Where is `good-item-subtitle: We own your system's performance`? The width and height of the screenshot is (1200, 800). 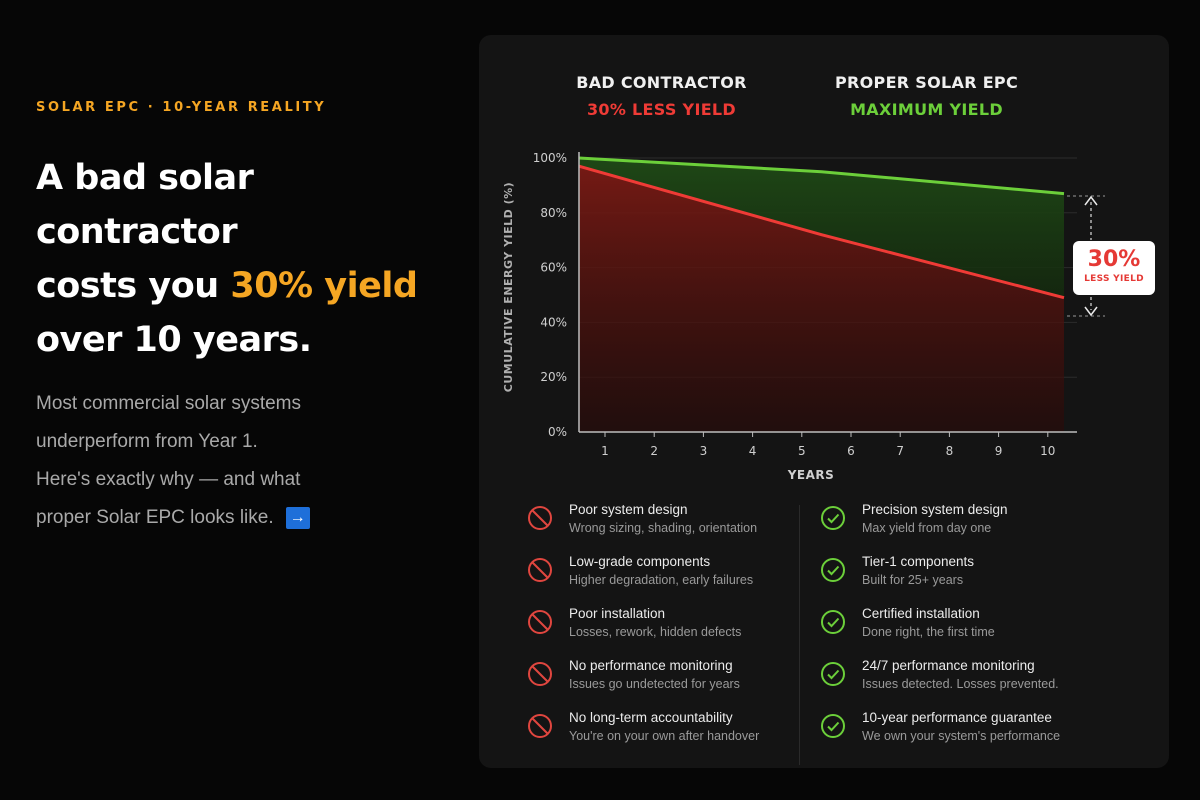 good-item-subtitle: We own your system's performance is located at coordinates (961, 736).